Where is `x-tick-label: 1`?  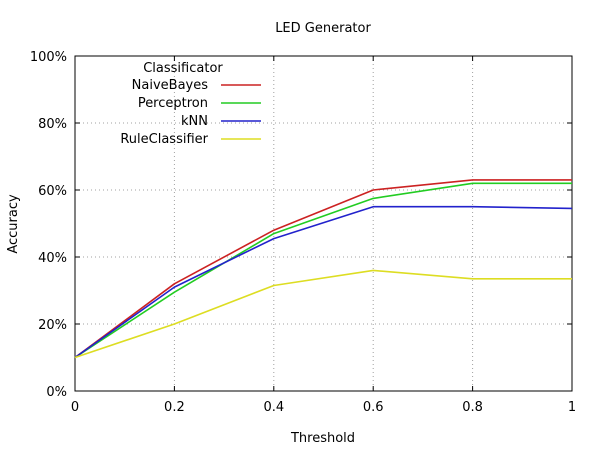 x-tick-label: 1 is located at coordinates (572, 407).